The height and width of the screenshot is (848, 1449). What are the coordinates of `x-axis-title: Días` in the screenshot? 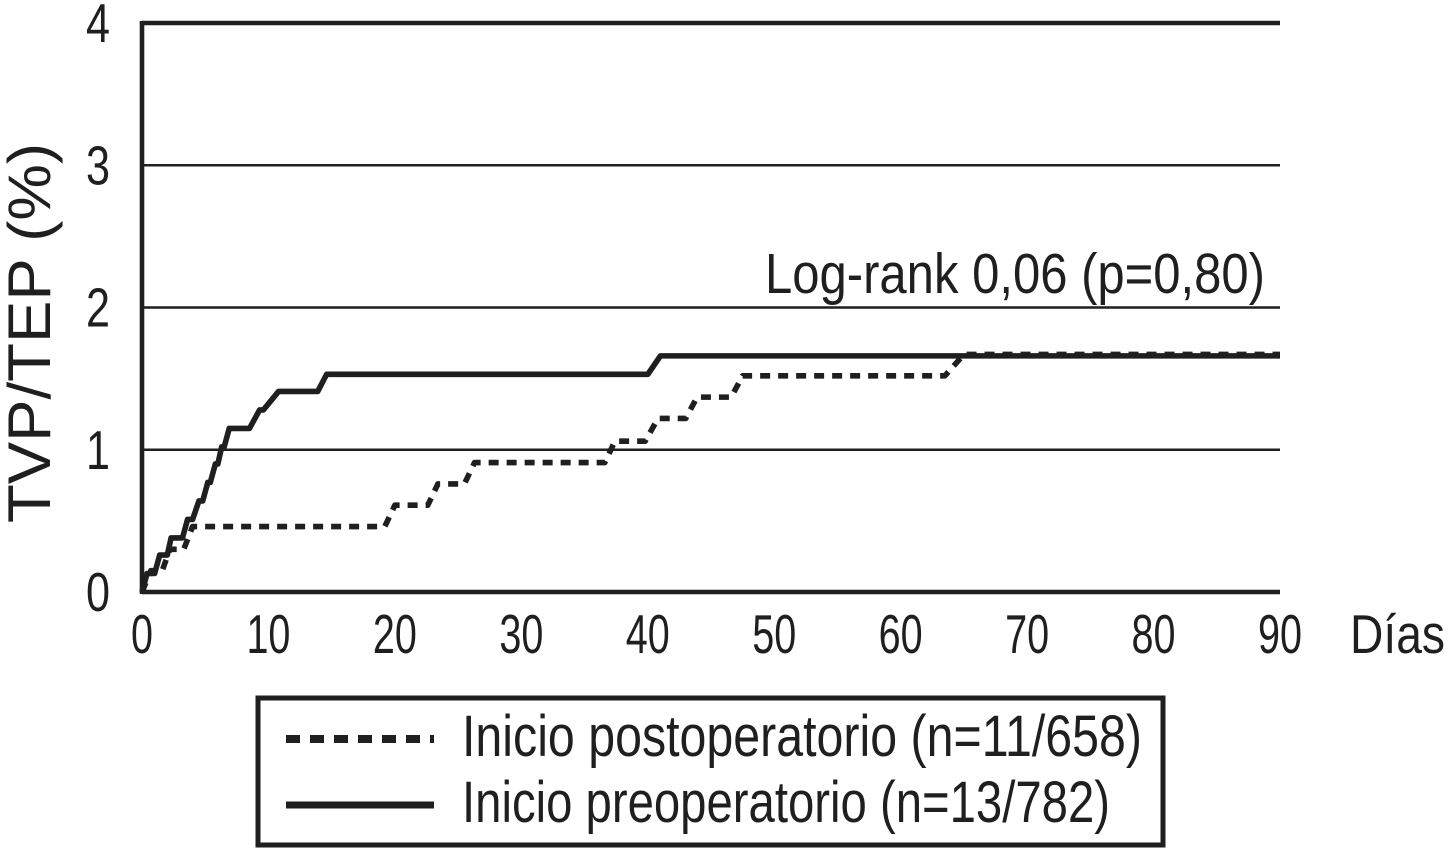 It's located at (1397, 634).